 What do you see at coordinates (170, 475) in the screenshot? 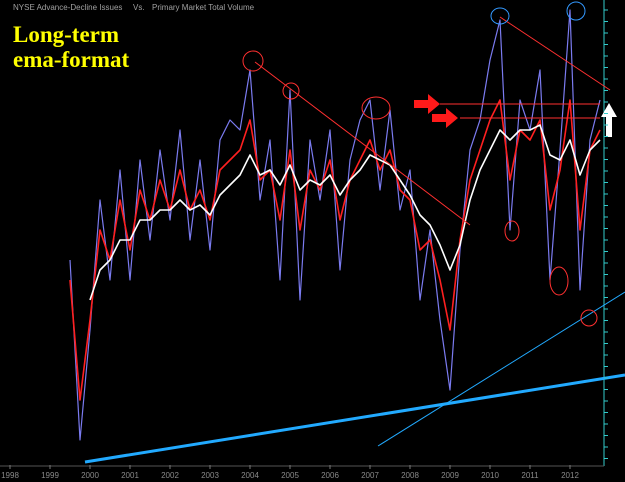
I see `x-tick-label: 2002` at bounding box center [170, 475].